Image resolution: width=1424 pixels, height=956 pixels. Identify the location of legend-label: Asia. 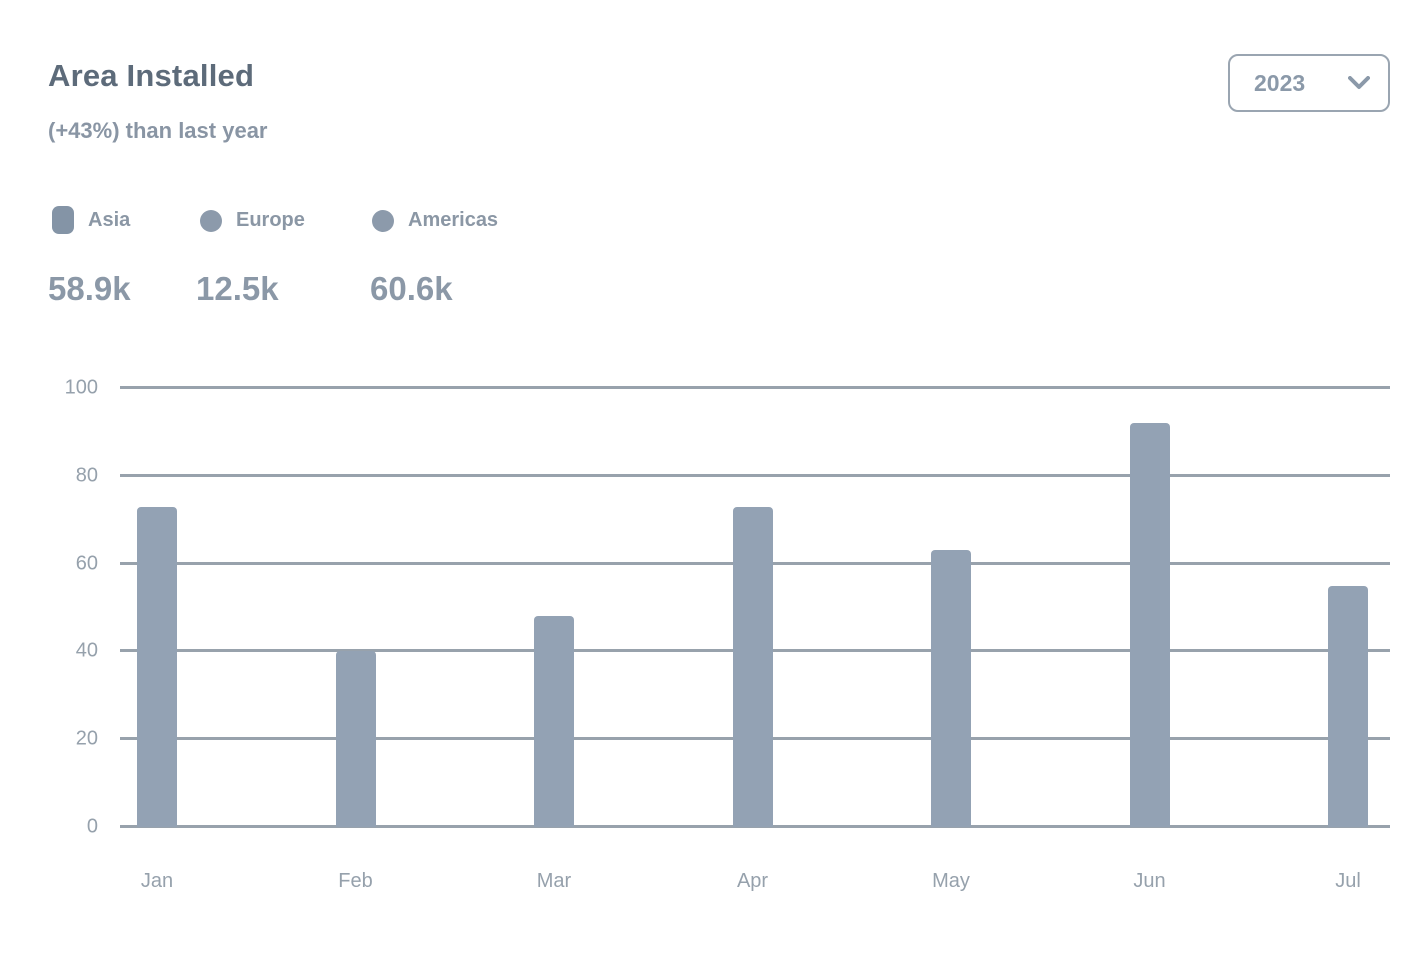
(109, 219).